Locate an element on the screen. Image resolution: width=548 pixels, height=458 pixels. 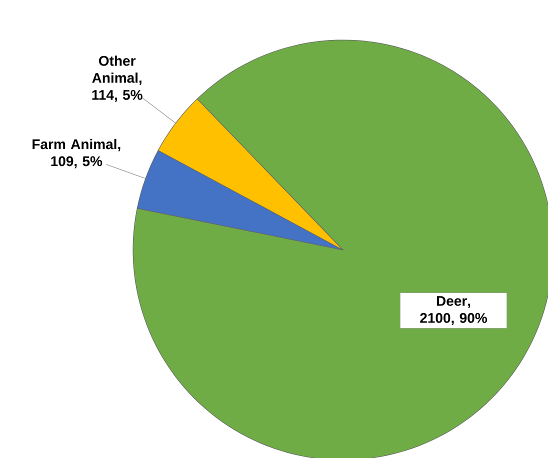
slice-label: Deer is located at coordinates (451, 301).